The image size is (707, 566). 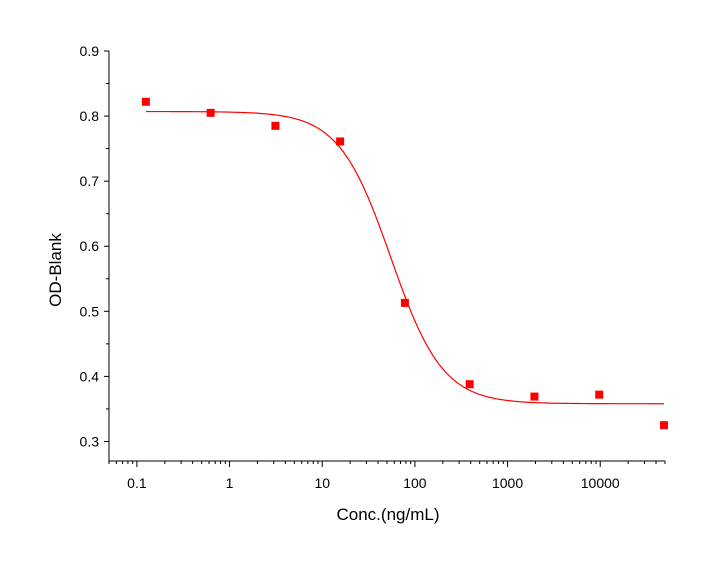 I want to click on x-tick-label: 100, so click(x=415, y=483).